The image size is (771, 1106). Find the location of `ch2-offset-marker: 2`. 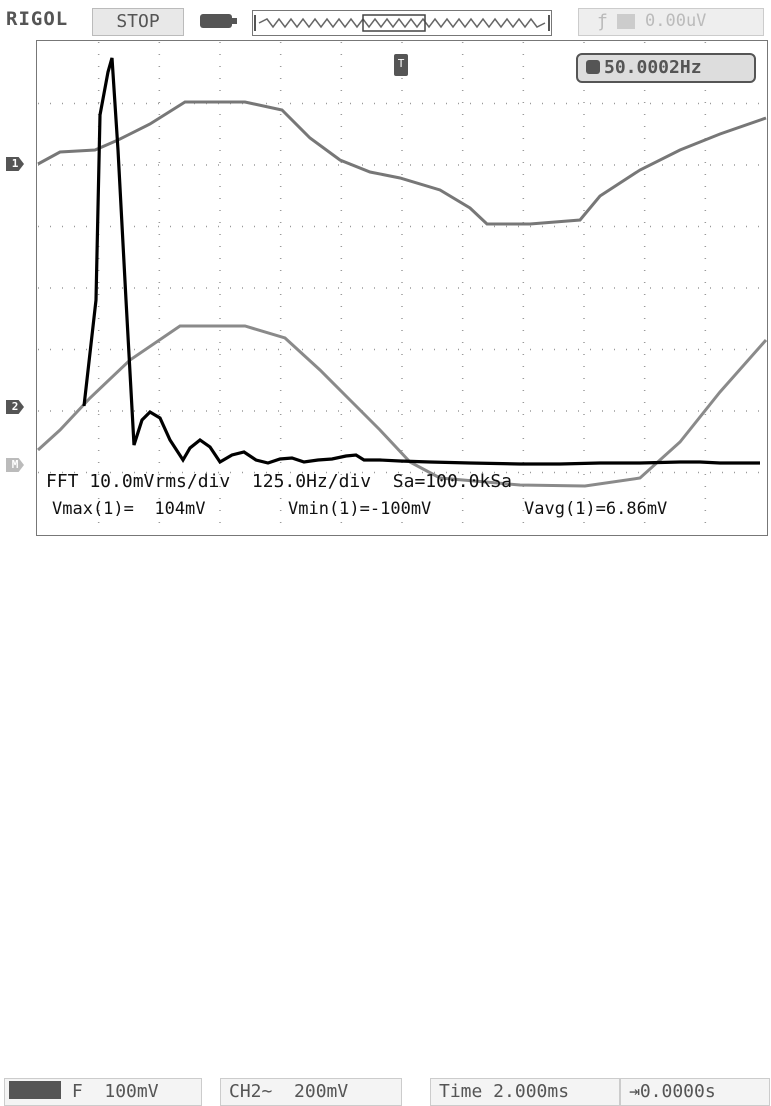

ch2-offset-marker: 2 is located at coordinates (15, 407).